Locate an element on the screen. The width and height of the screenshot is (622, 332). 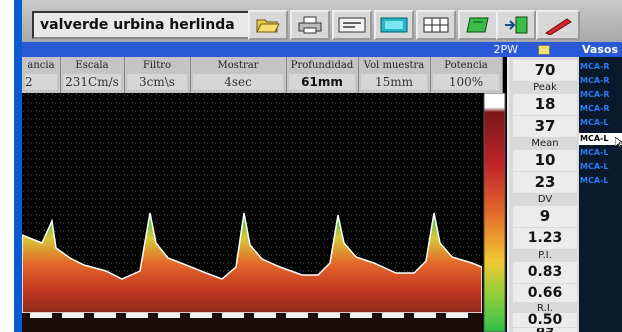
peak-value: 70 is located at coordinates (545, 70).